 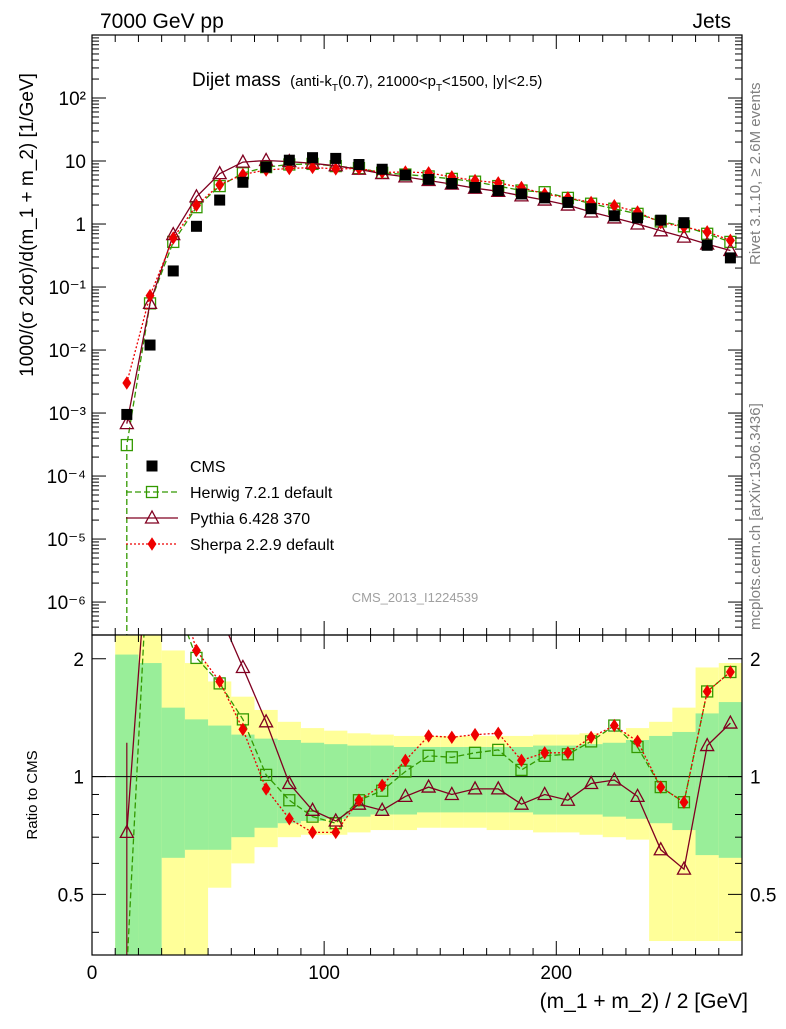 What do you see at coordinates (261, 493) in the screenshot?
I see `legend-label: Herwig 7.2.1 default` at bounding box center [261, 493].